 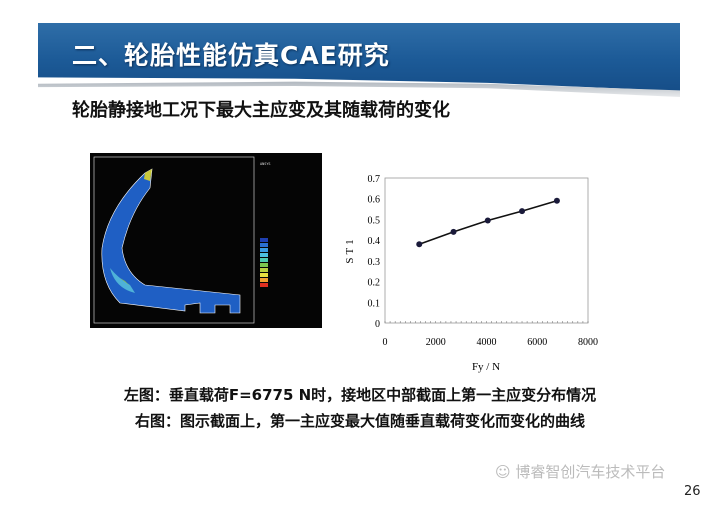 What do you see at coordinates (487, 342) in the screenshot?
I see `x-tick-label: 4000` at bounding box center [487, 342].